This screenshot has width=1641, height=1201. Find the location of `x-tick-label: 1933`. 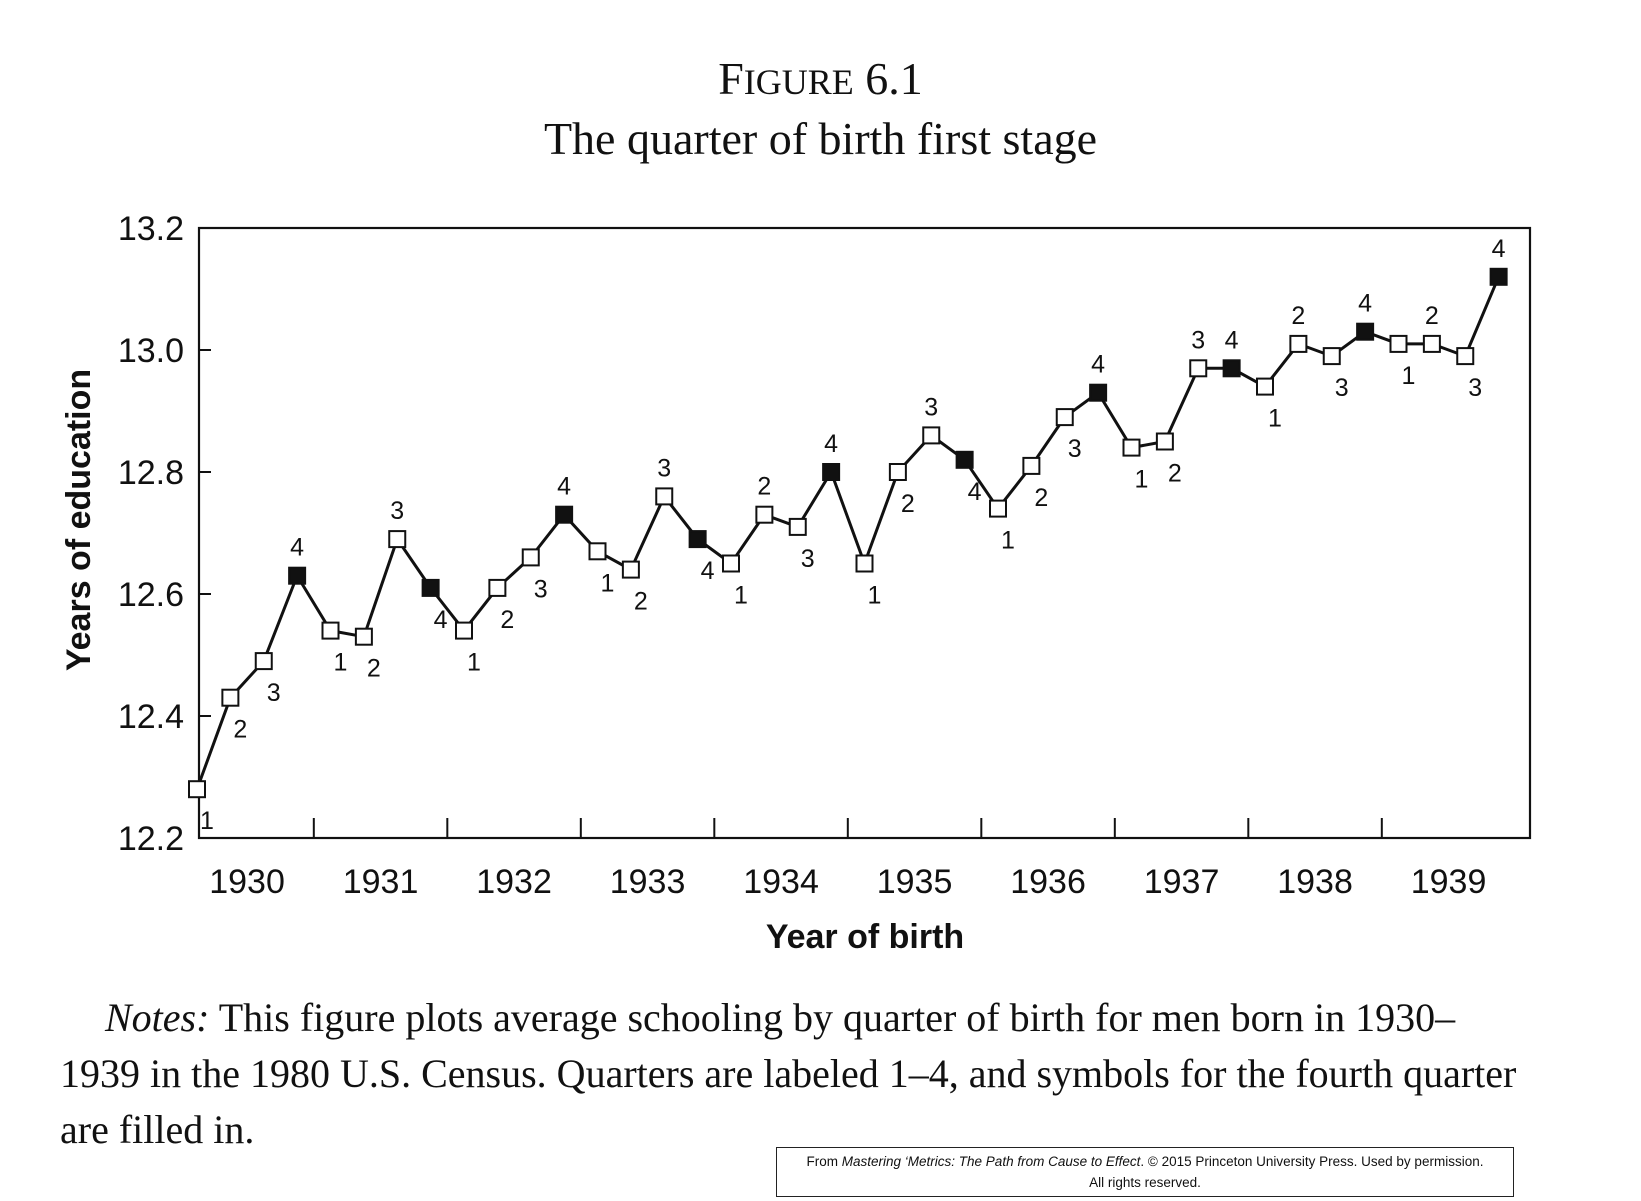

x-tick-label: 1933 is located at coordinates (648, 882).